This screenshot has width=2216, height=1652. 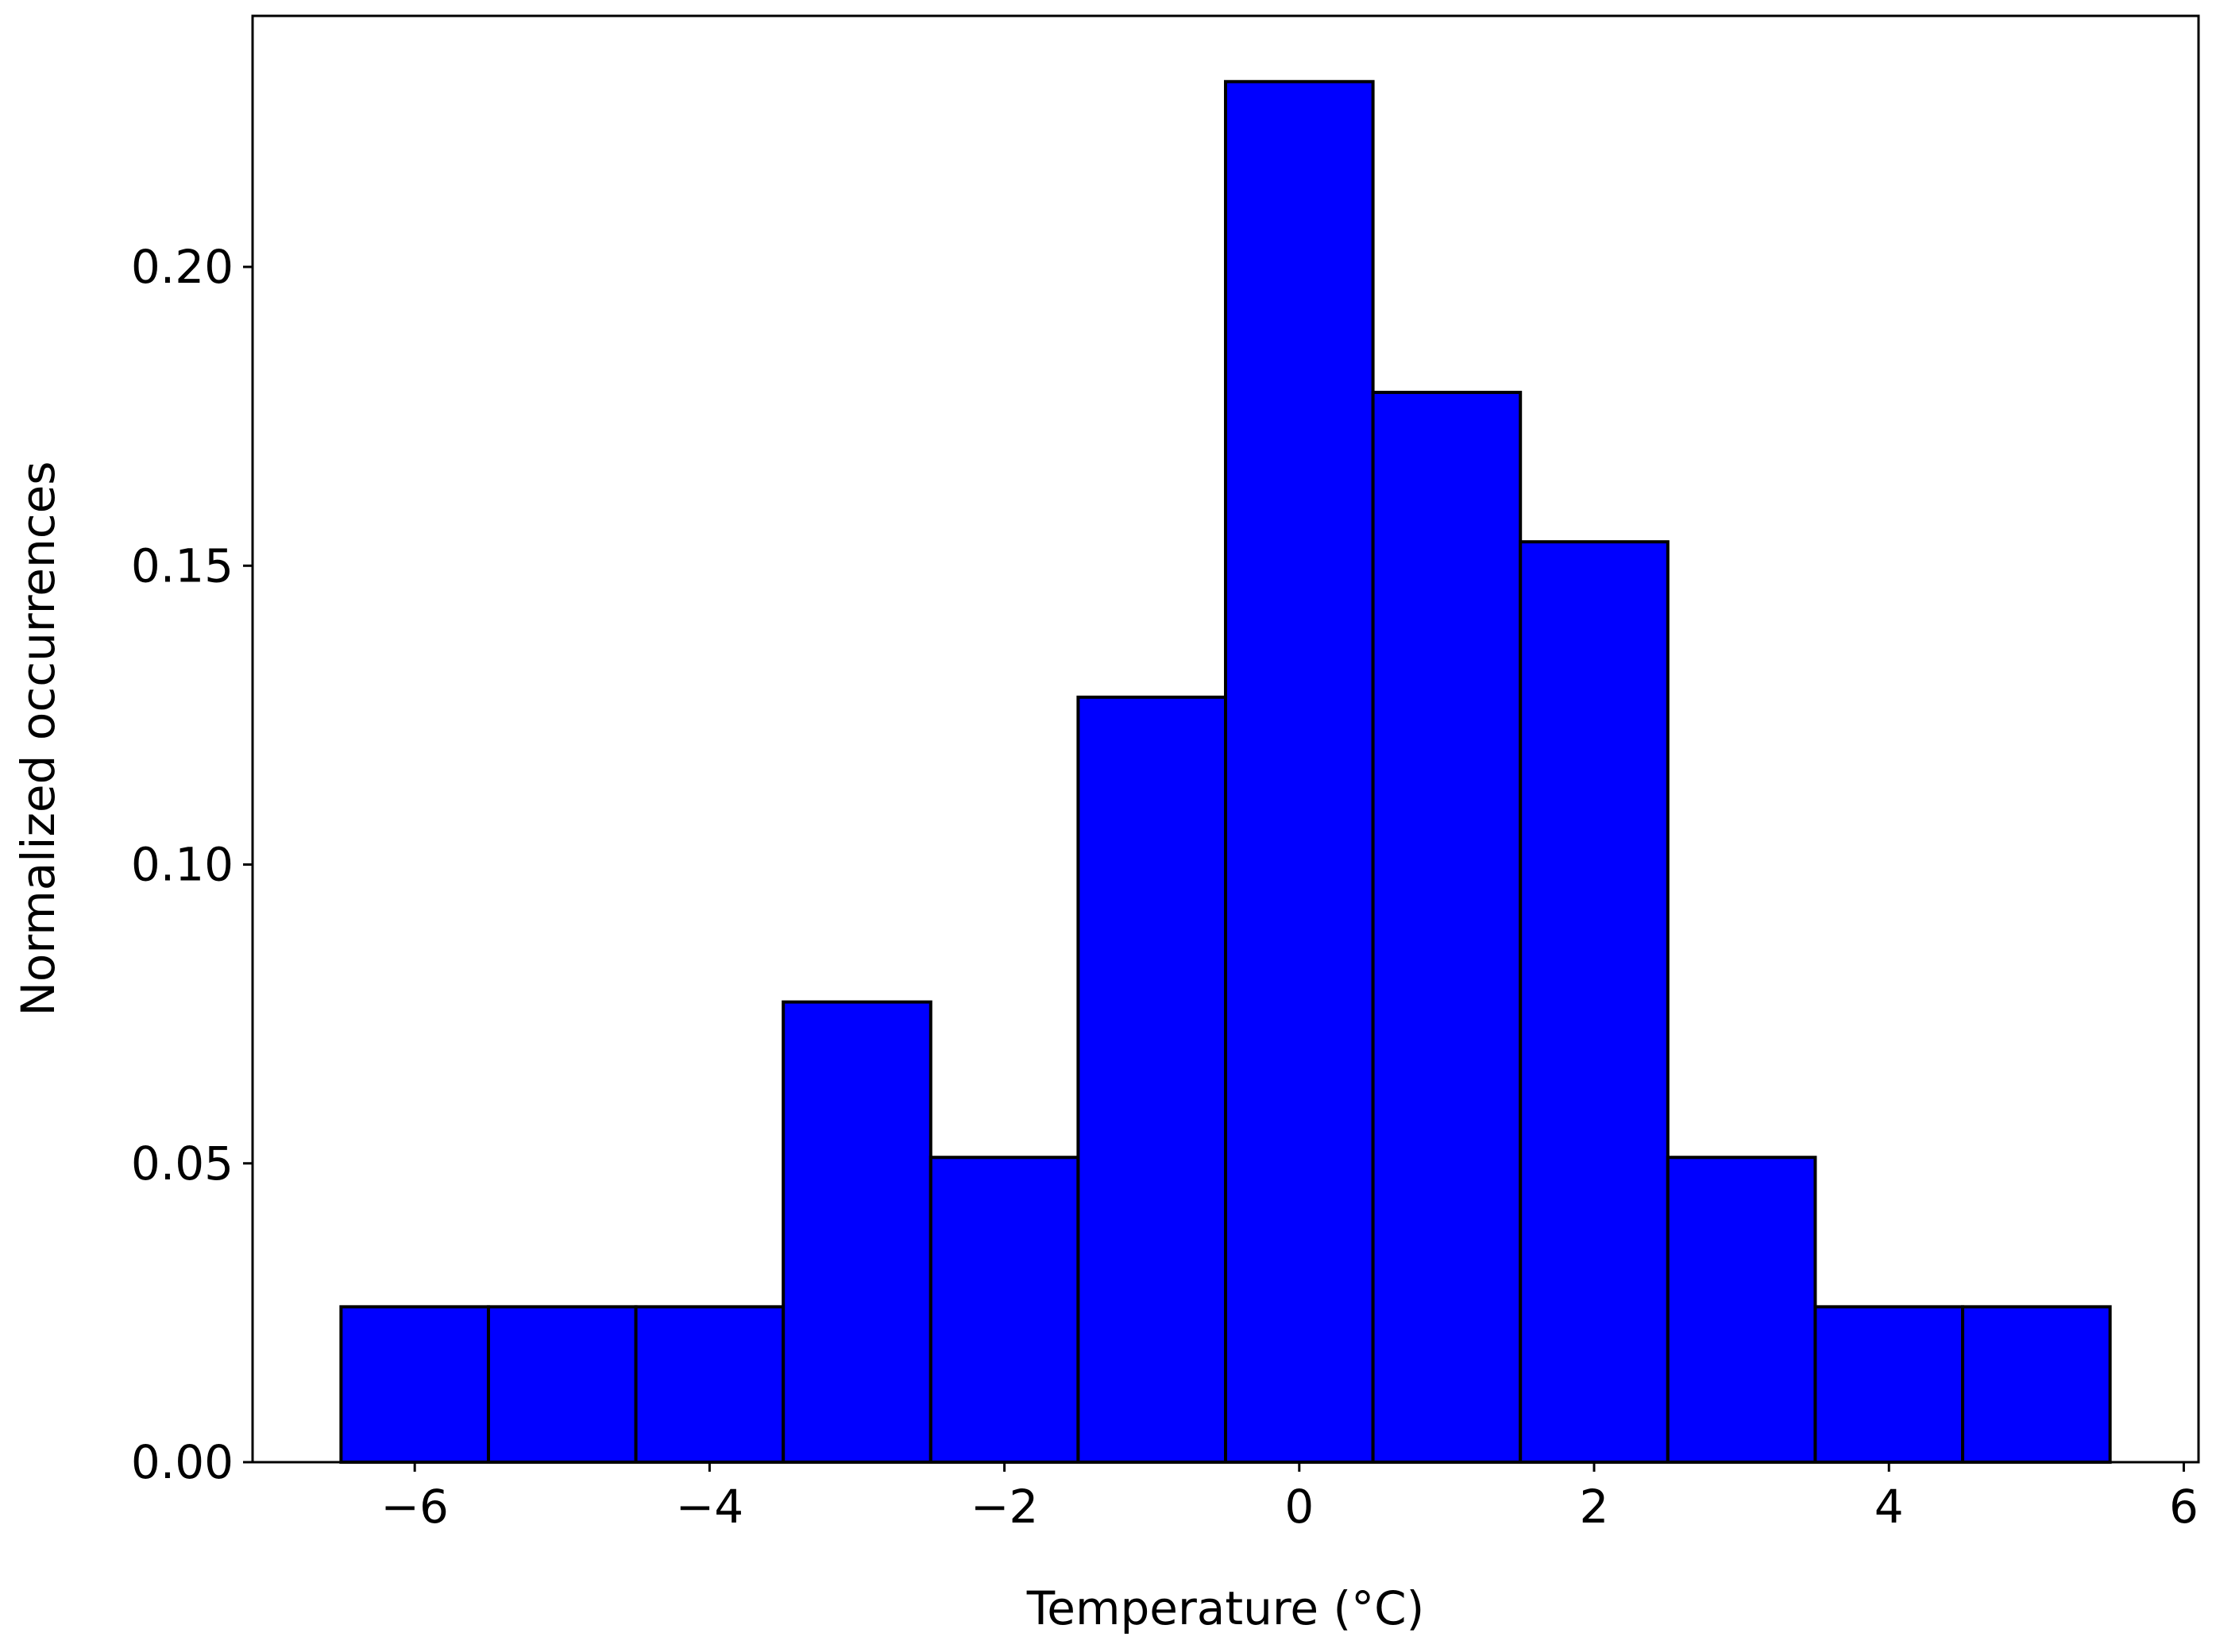 What do you see at coordinates (1005, 1507) in the screenshot?
I see `x-tick-label: −2` at bounding box center [1005, 1507].